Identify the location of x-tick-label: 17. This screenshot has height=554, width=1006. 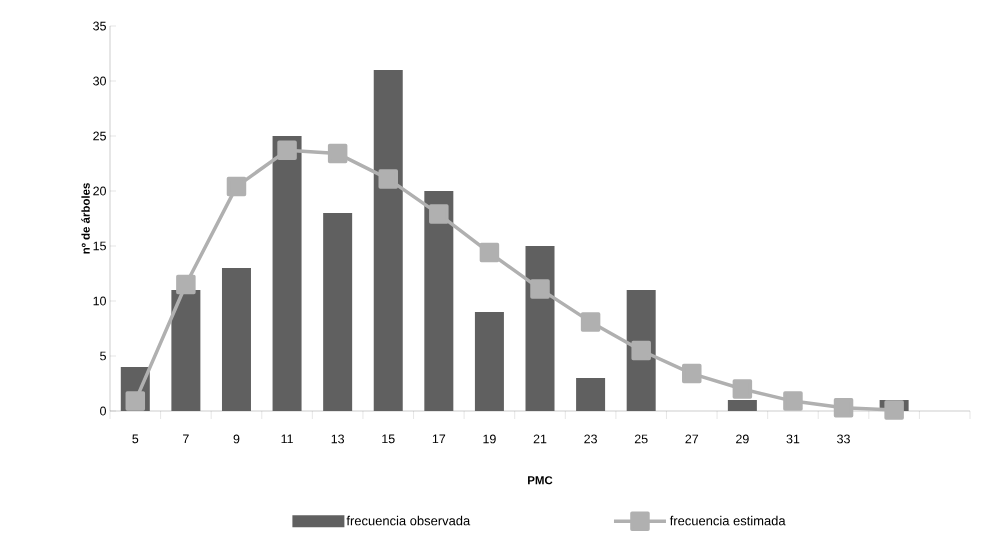
(439, 439).